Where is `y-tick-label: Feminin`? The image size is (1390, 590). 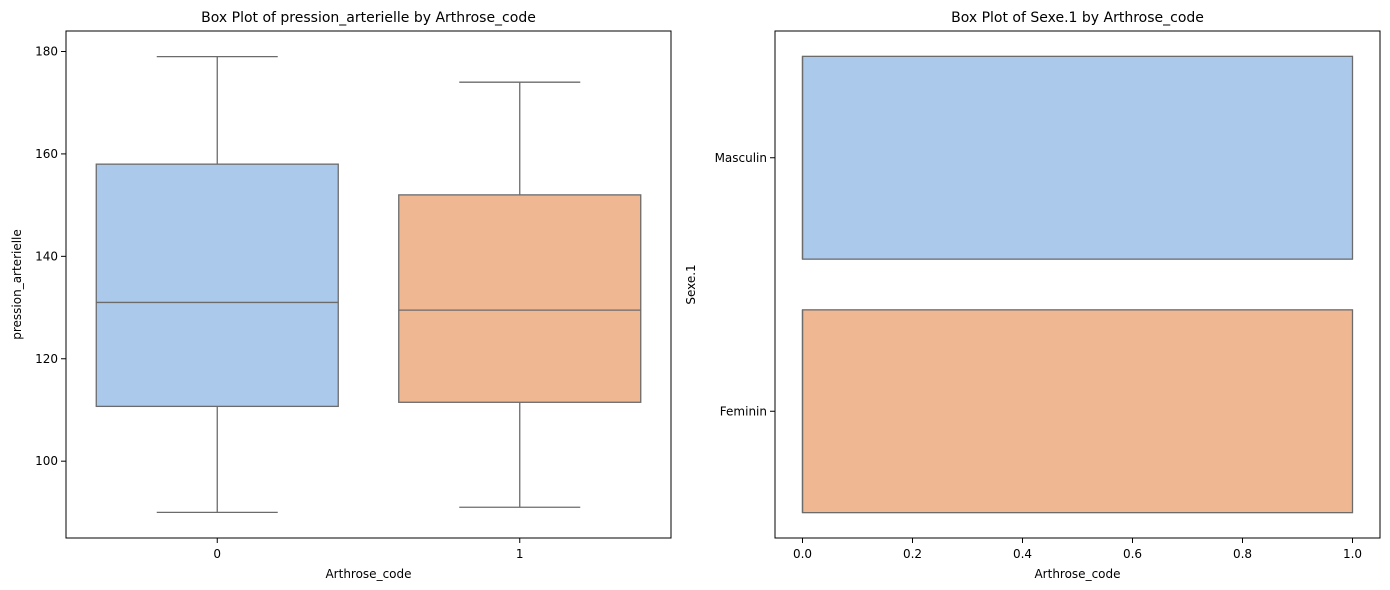
y-tick-label: Feminin is located at coordinates (743, 411).